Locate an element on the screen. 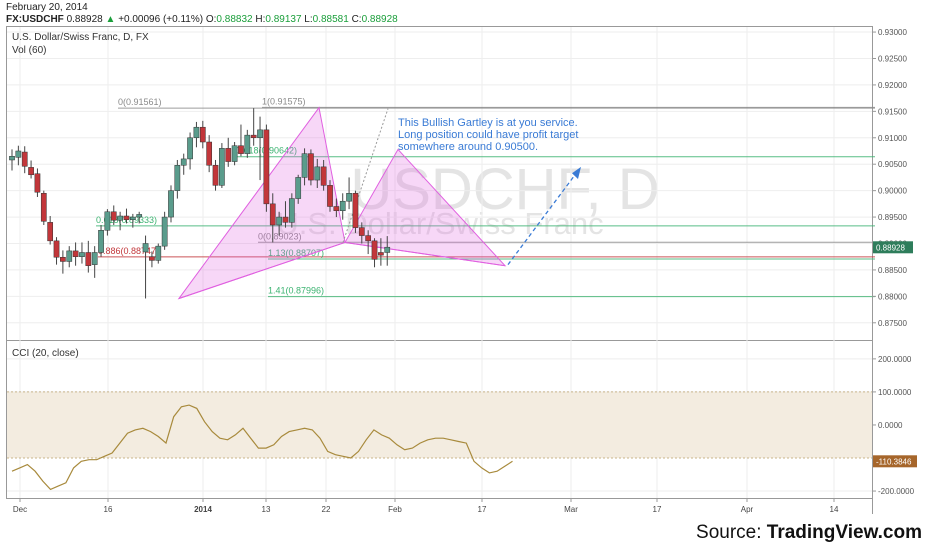 The width and height of the screenshot is (932, 550). cci-tick-label: -200.0000 is located at coordinates (896, 491).